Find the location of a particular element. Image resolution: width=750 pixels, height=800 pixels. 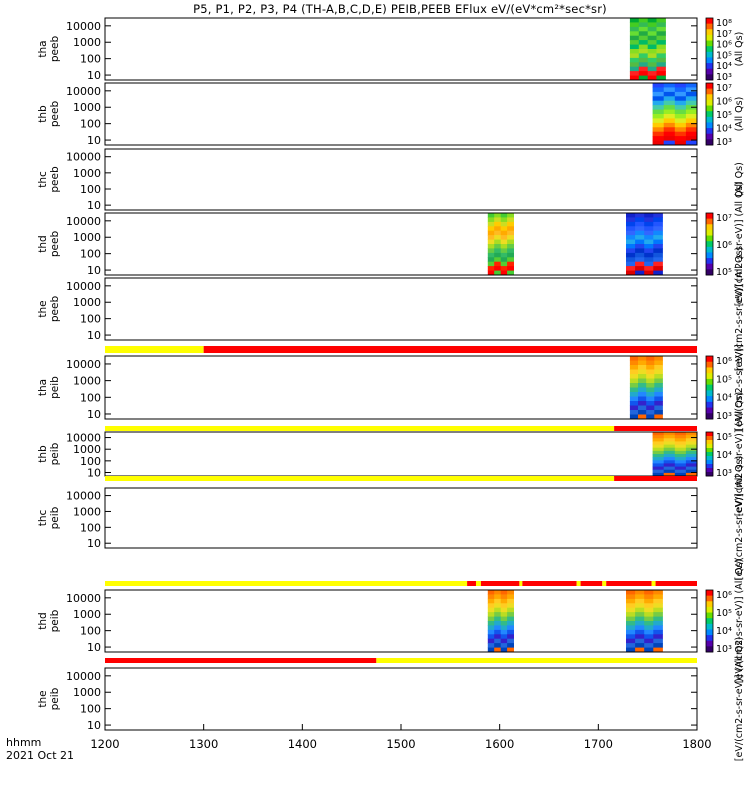

colorbar-tick-label: 10⁷ is located at coordinates (724, 88).